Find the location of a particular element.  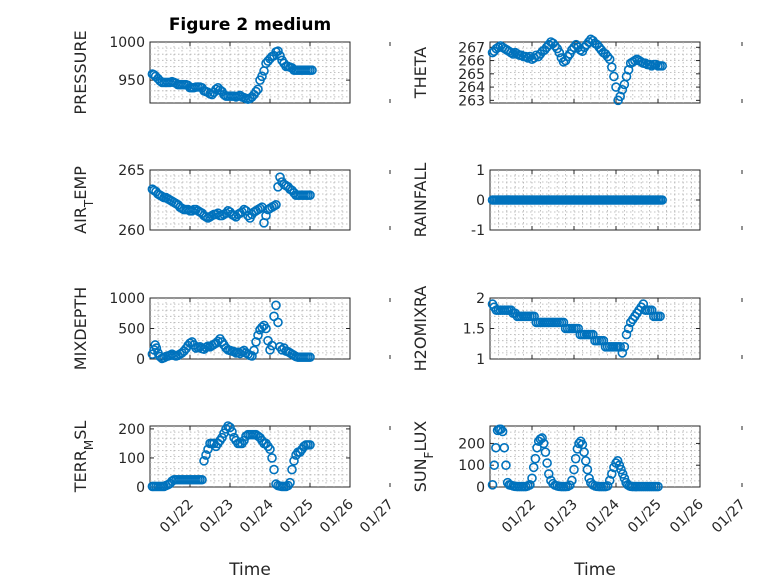

y-axis-label: THETA is located at coordinates (420, 73).